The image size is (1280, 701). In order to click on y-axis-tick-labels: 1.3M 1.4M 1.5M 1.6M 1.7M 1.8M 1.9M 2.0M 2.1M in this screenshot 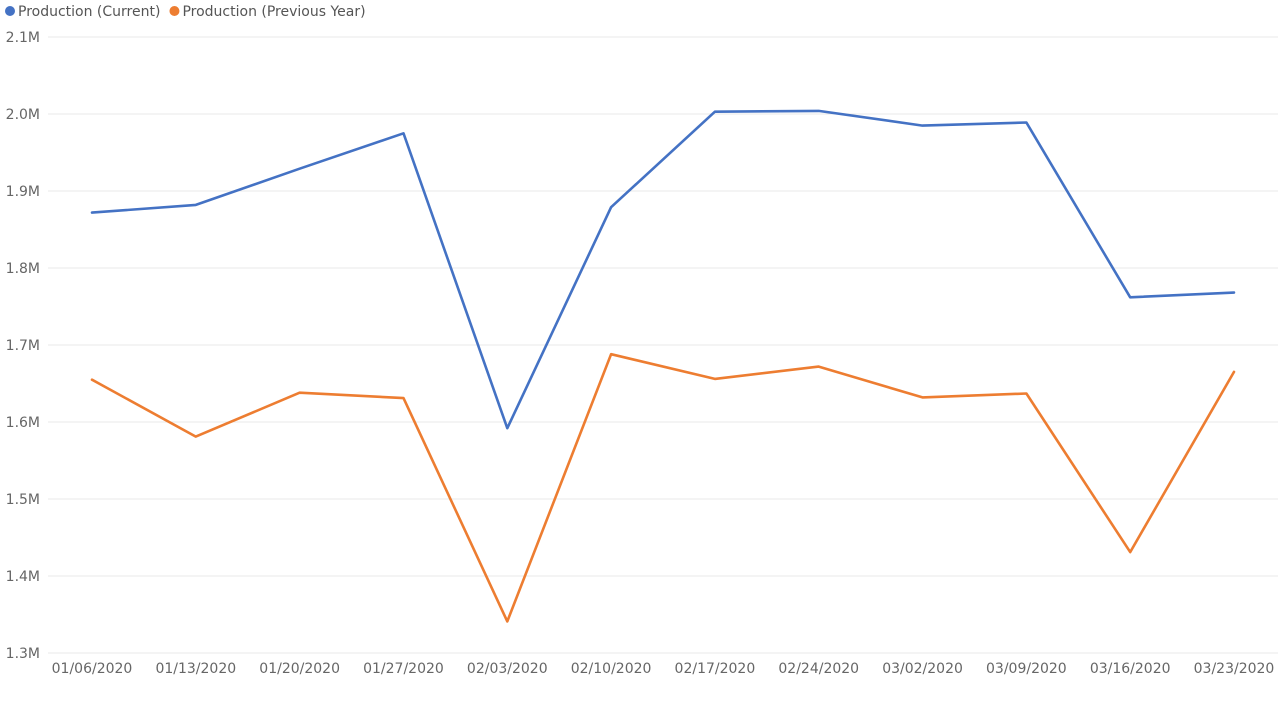, I will do `click(23, 346)`.